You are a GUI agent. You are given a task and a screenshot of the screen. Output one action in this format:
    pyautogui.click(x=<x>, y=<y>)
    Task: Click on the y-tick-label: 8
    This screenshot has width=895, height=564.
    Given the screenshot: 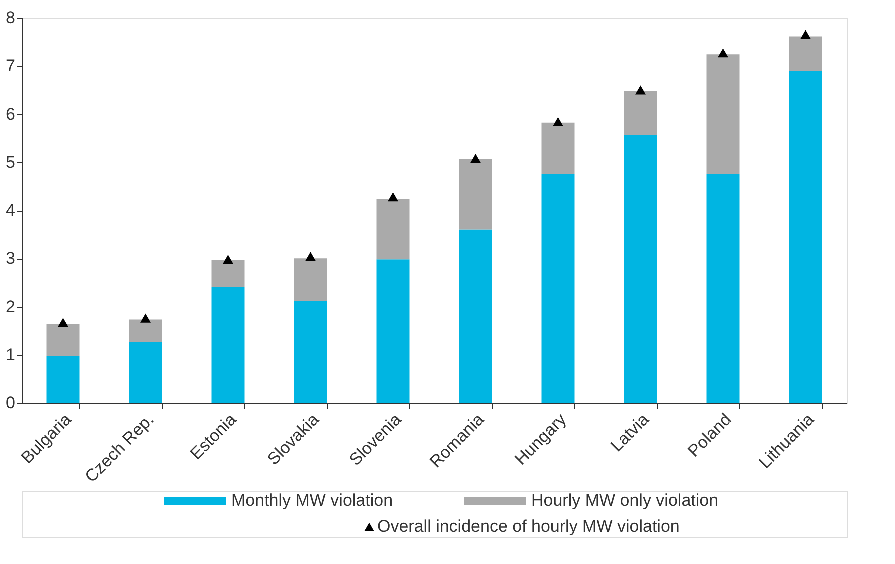 What is the action you would take?
    pyautogui.click(x=11, y=18)
    